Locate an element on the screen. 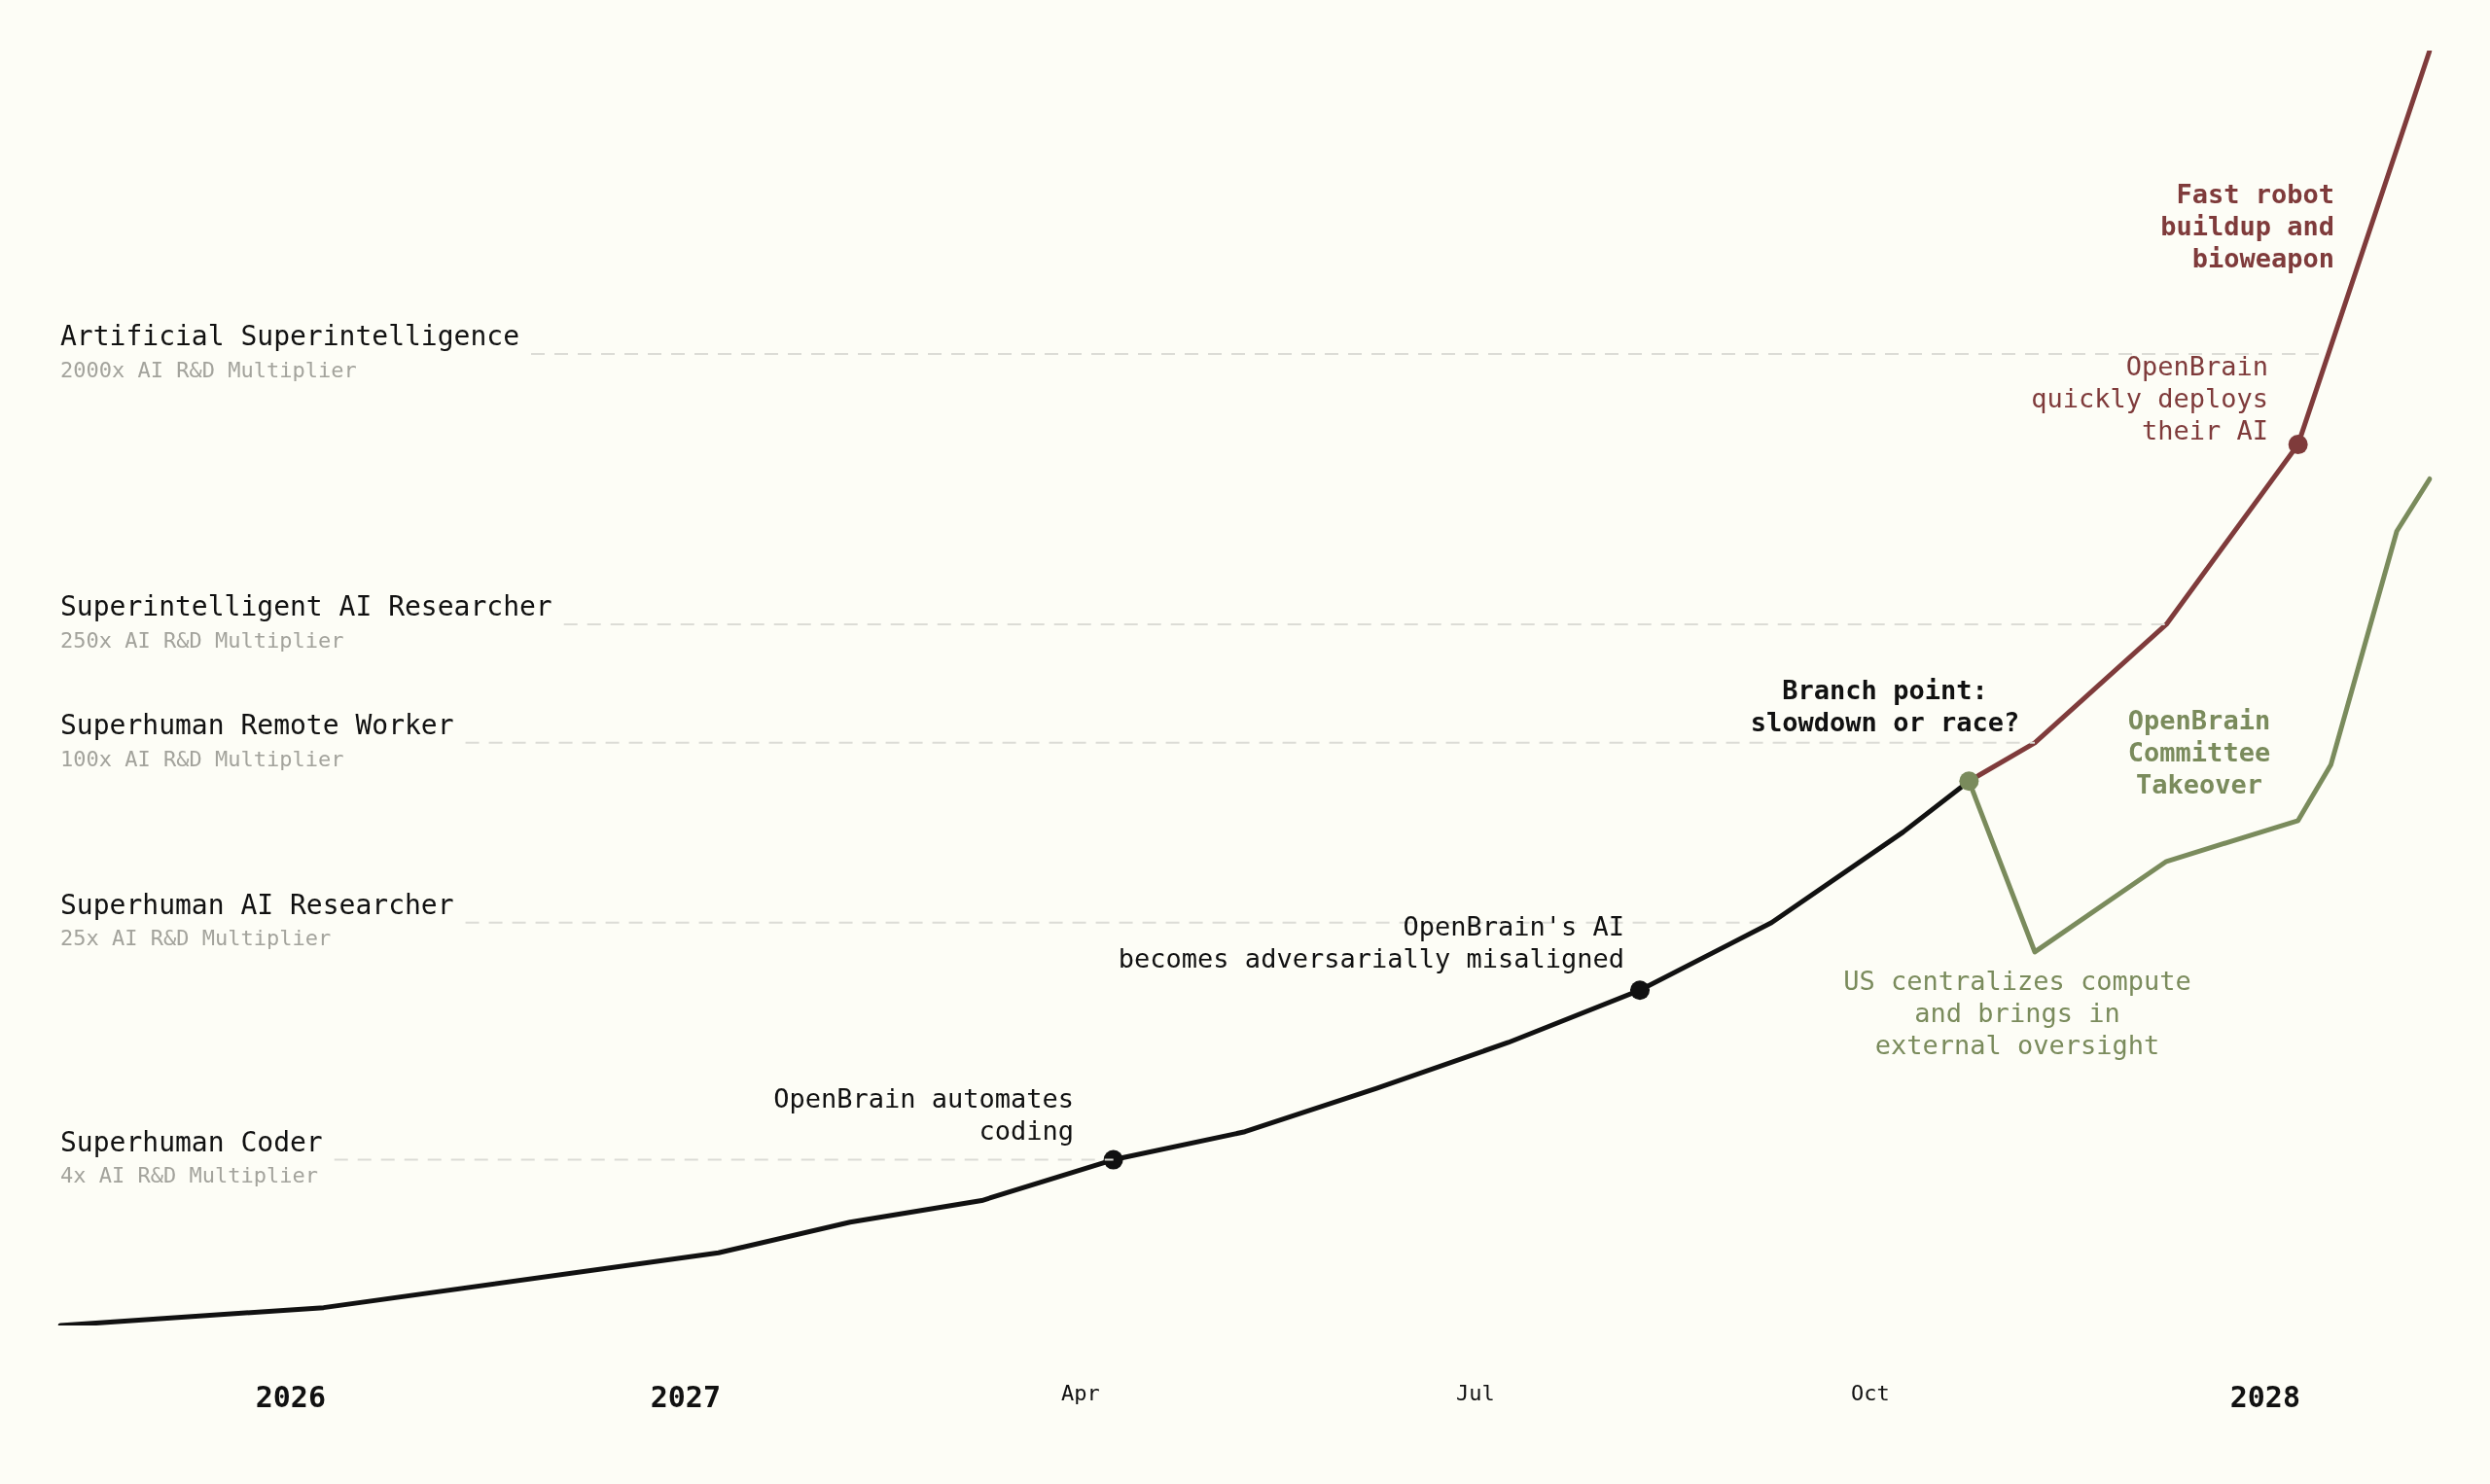 The image size is (2490, 1484). annotation: 250x AI R&D Multiplier is located at coordinates (202, 640).